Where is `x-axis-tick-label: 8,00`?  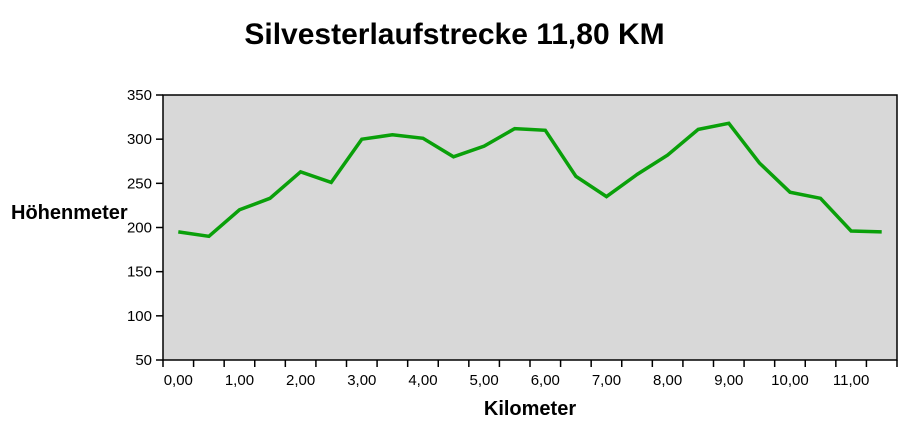 x-axis-tick-label: 8,00 is located at coordinates (667, 380).